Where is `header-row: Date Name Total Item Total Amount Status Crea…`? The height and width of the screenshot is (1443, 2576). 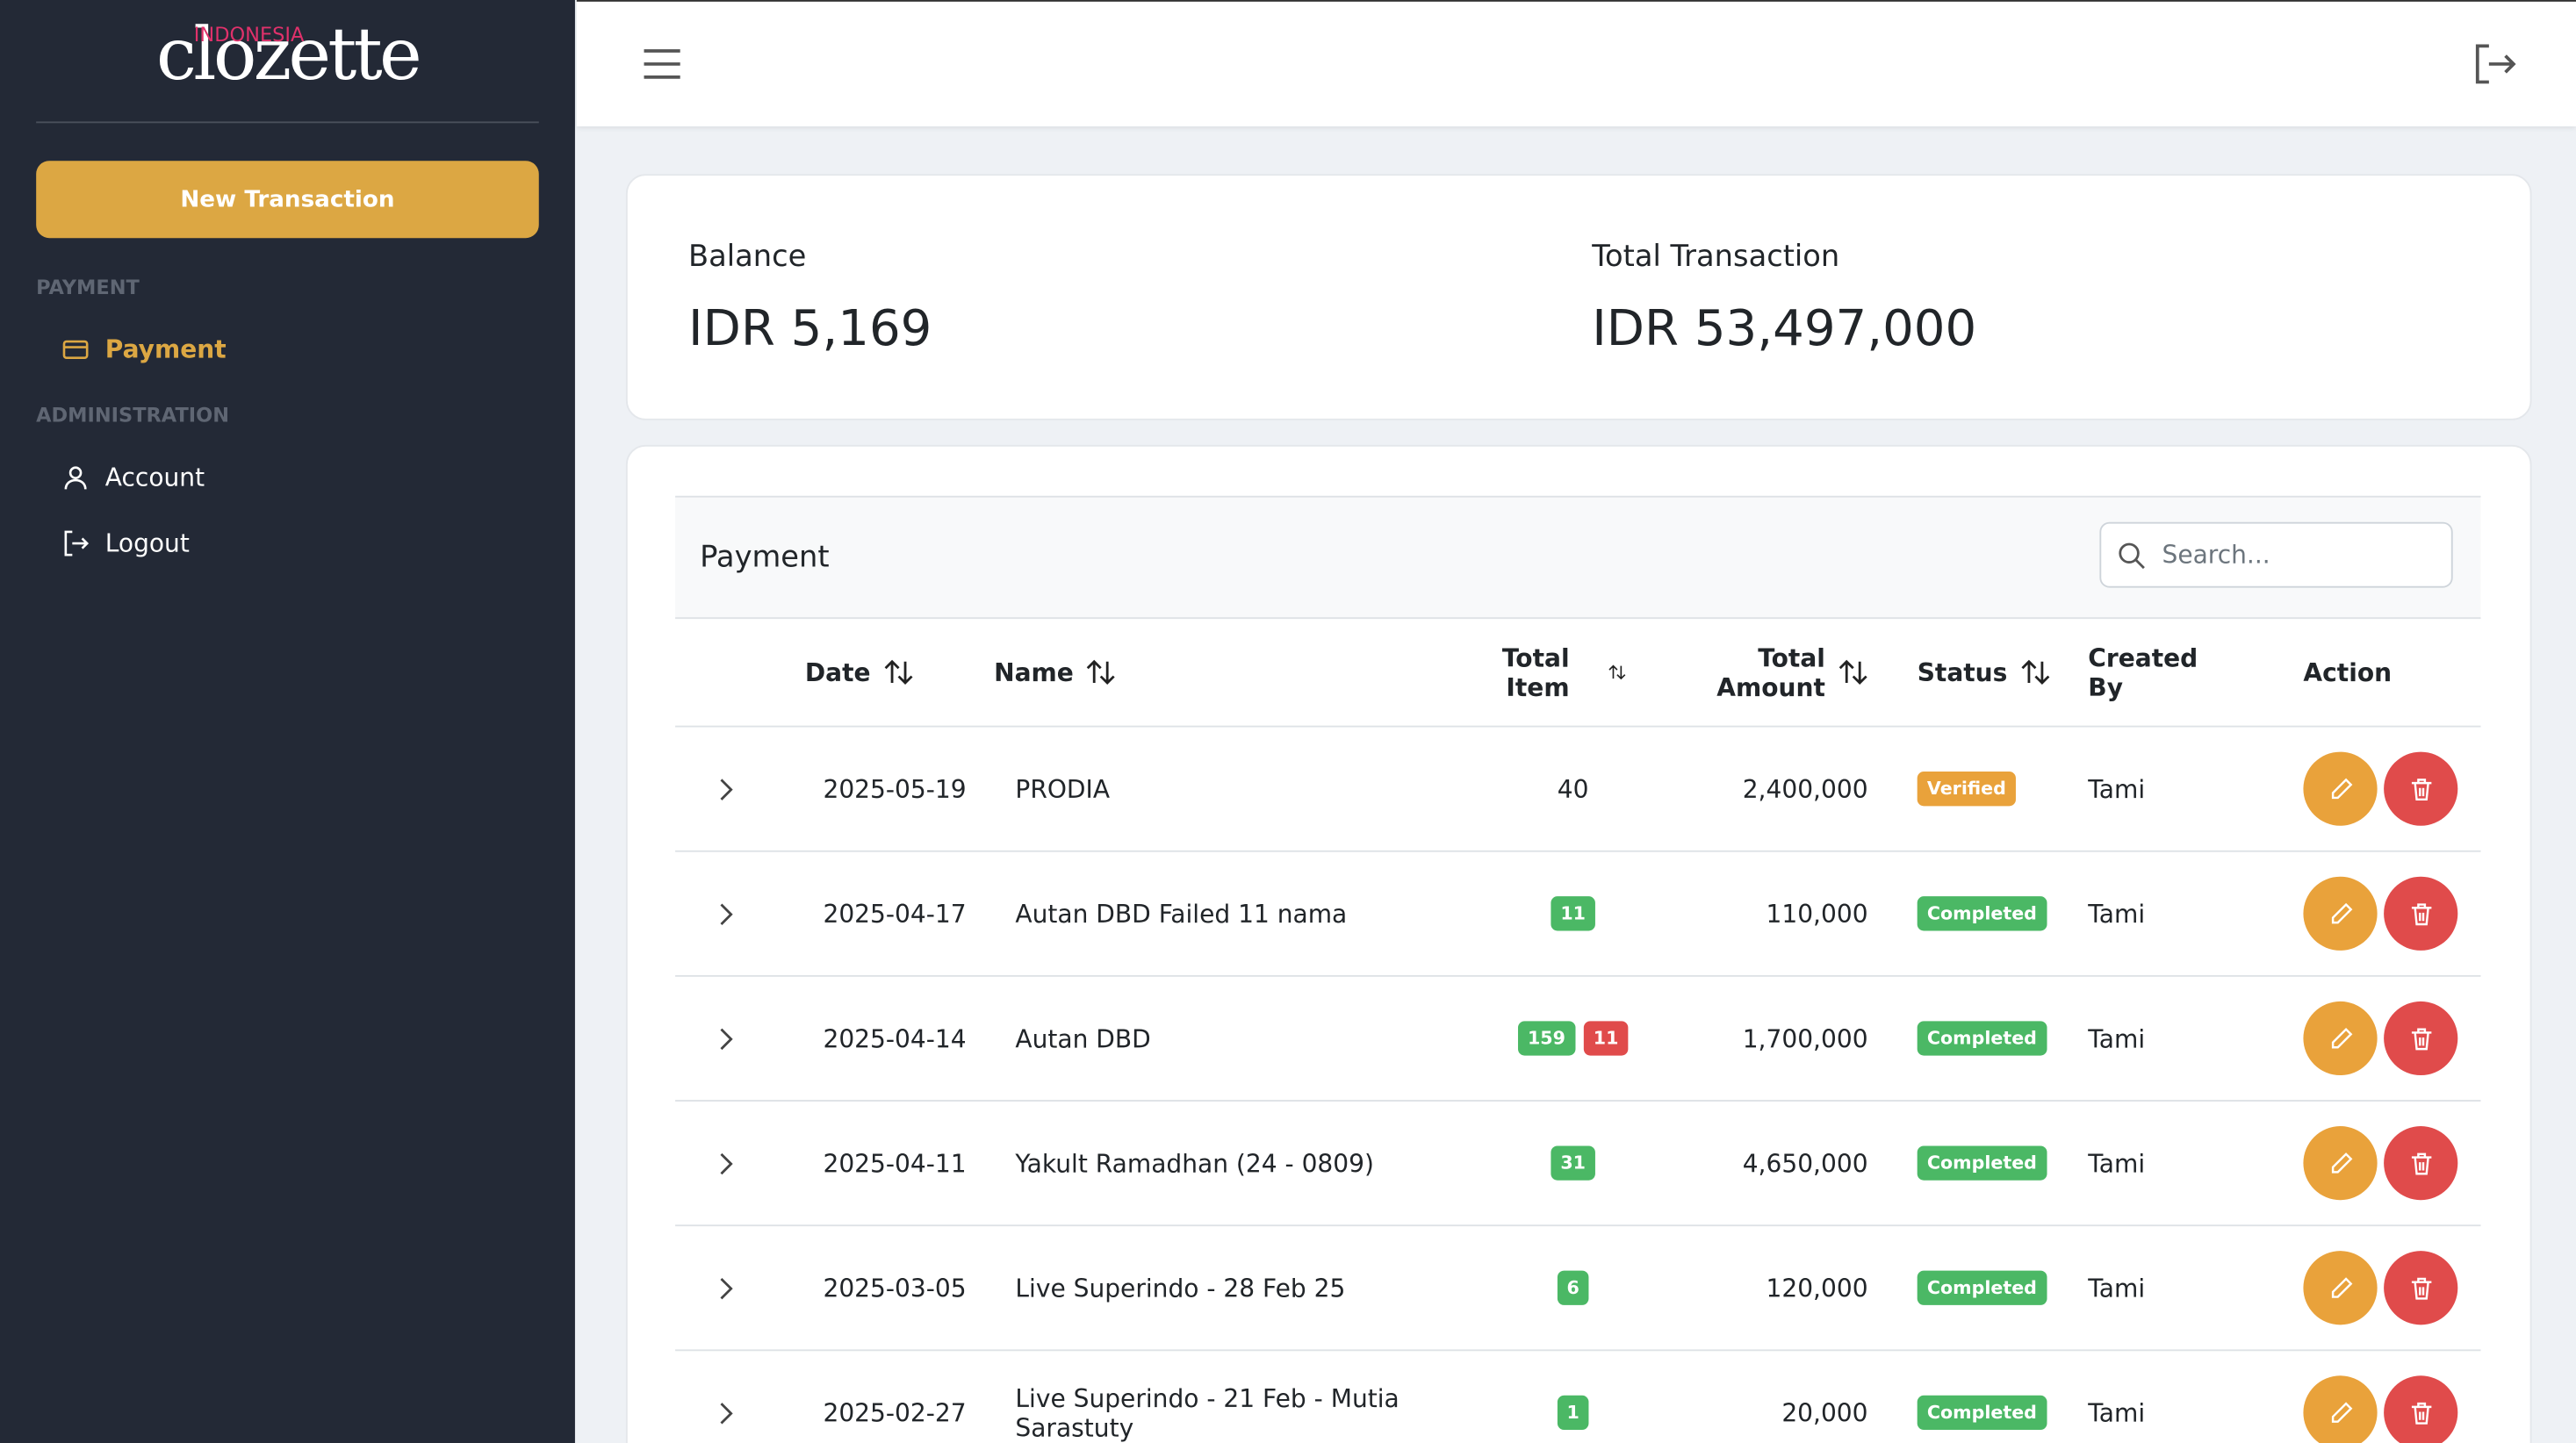
header-row: Date Name Total Item Total Amount Status Crea… is located at coordinates (1578, 674).